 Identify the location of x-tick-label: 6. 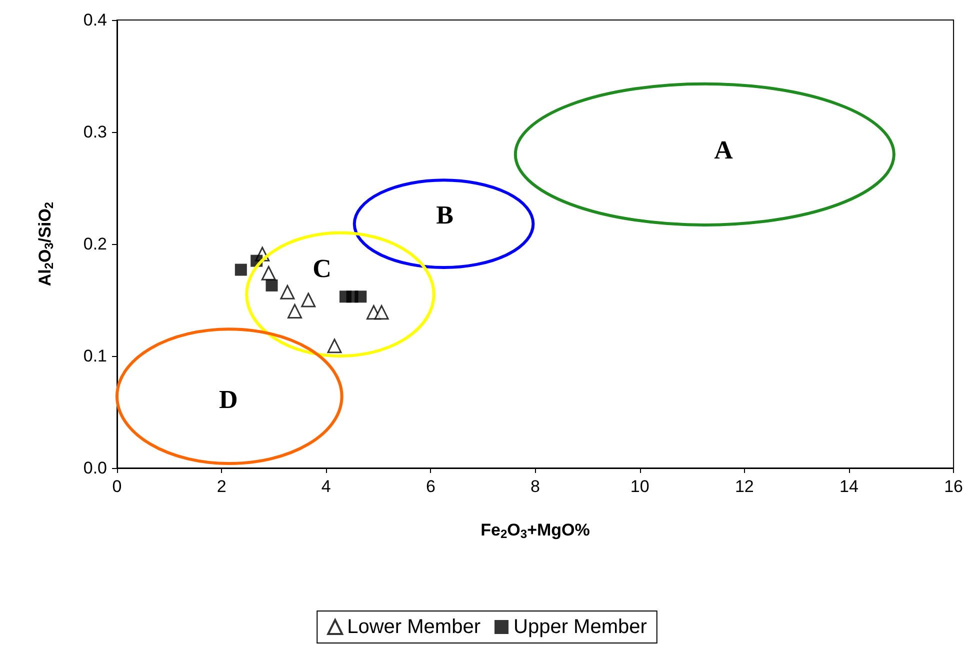
(431, 486).